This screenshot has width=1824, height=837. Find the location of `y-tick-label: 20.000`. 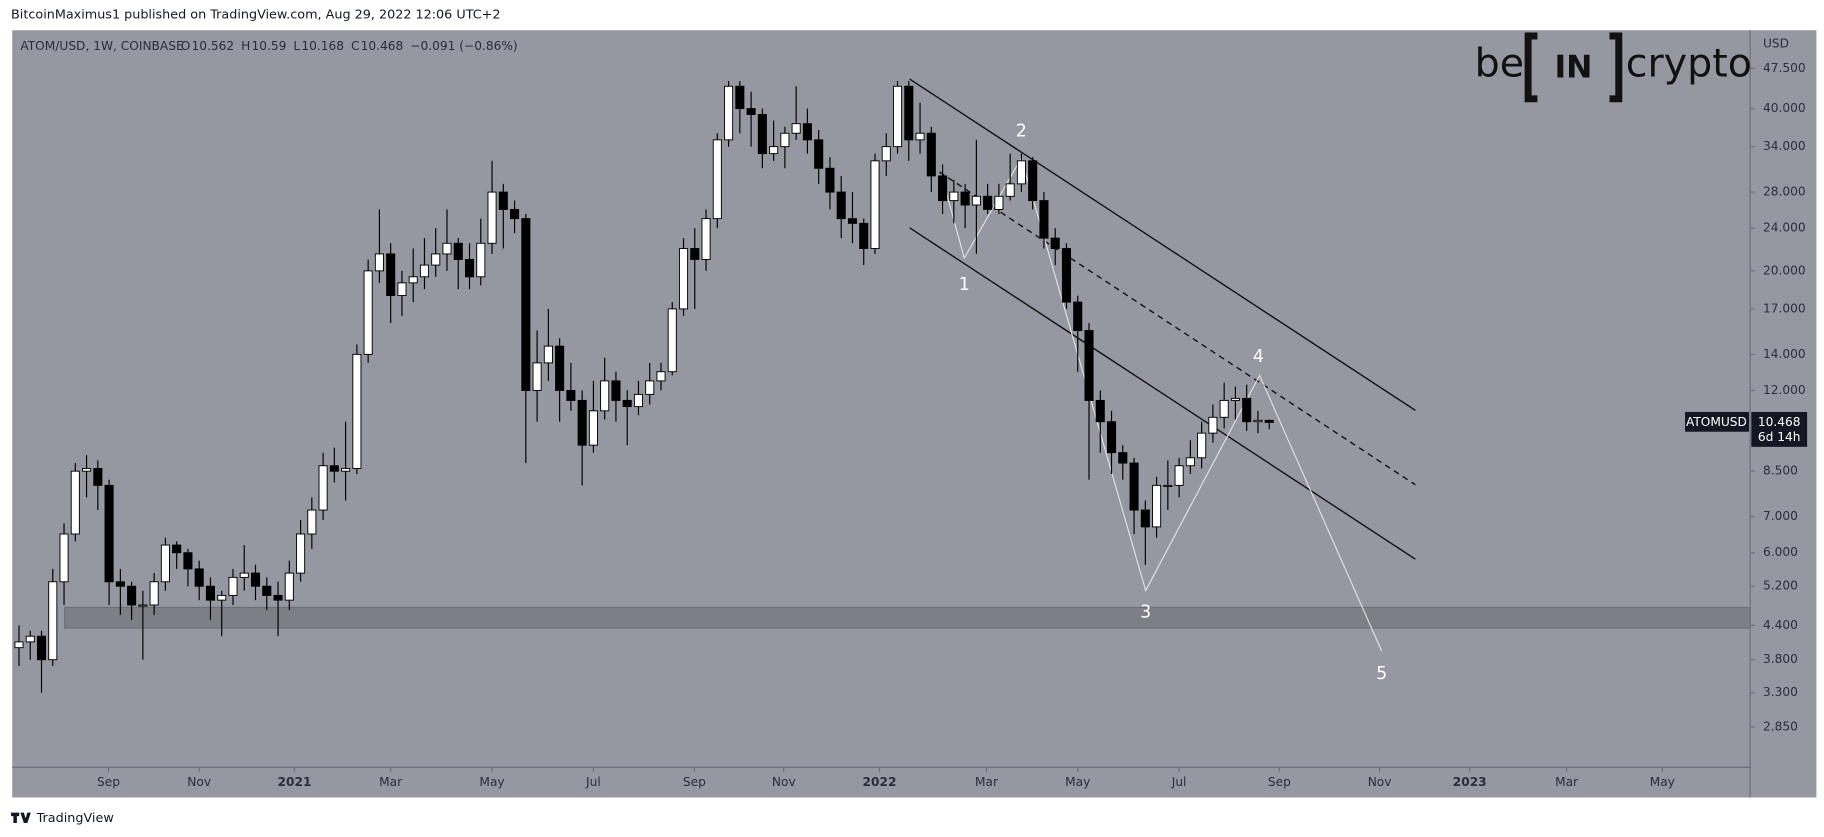

y-tick-label: 20.000 is located at coordinates (1784, 270).